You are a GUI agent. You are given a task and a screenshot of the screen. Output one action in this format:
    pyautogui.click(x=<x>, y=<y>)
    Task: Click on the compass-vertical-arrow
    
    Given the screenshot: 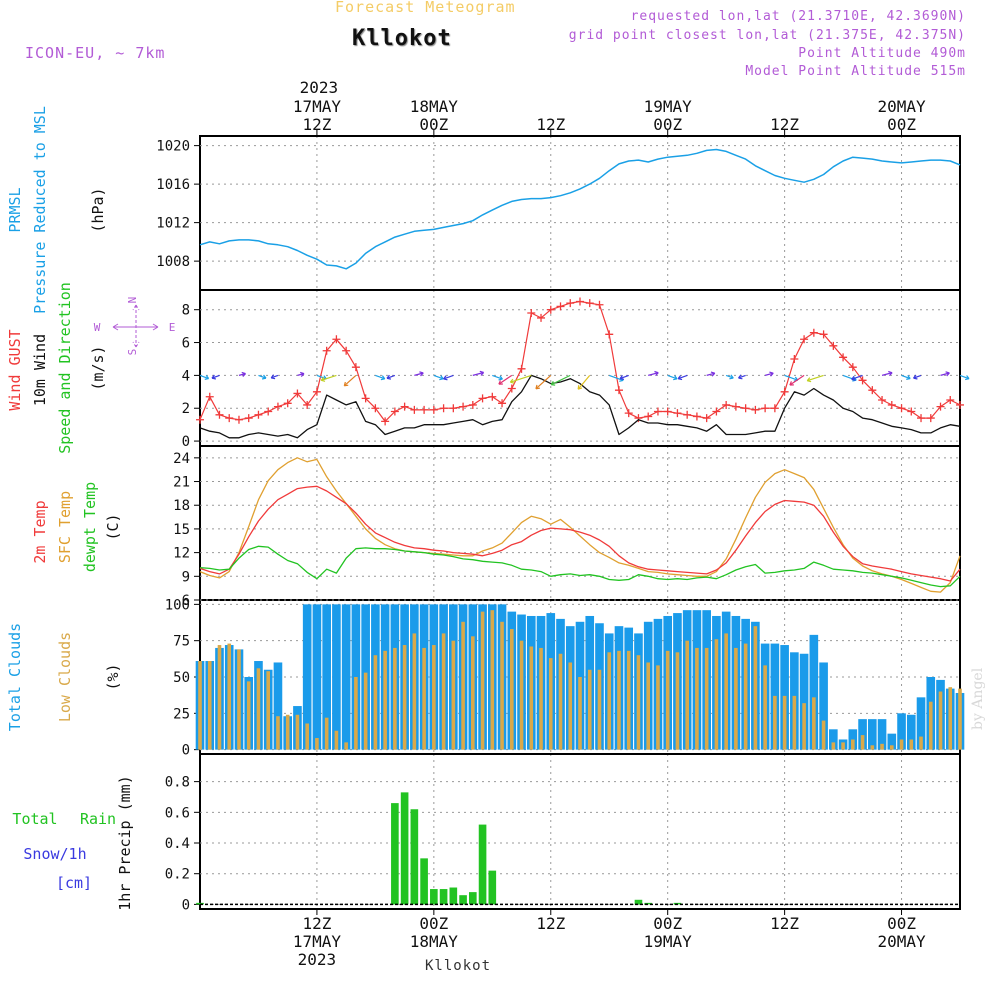 What is the action you would take?
    pyautogui.click(x=136, y=326)
    